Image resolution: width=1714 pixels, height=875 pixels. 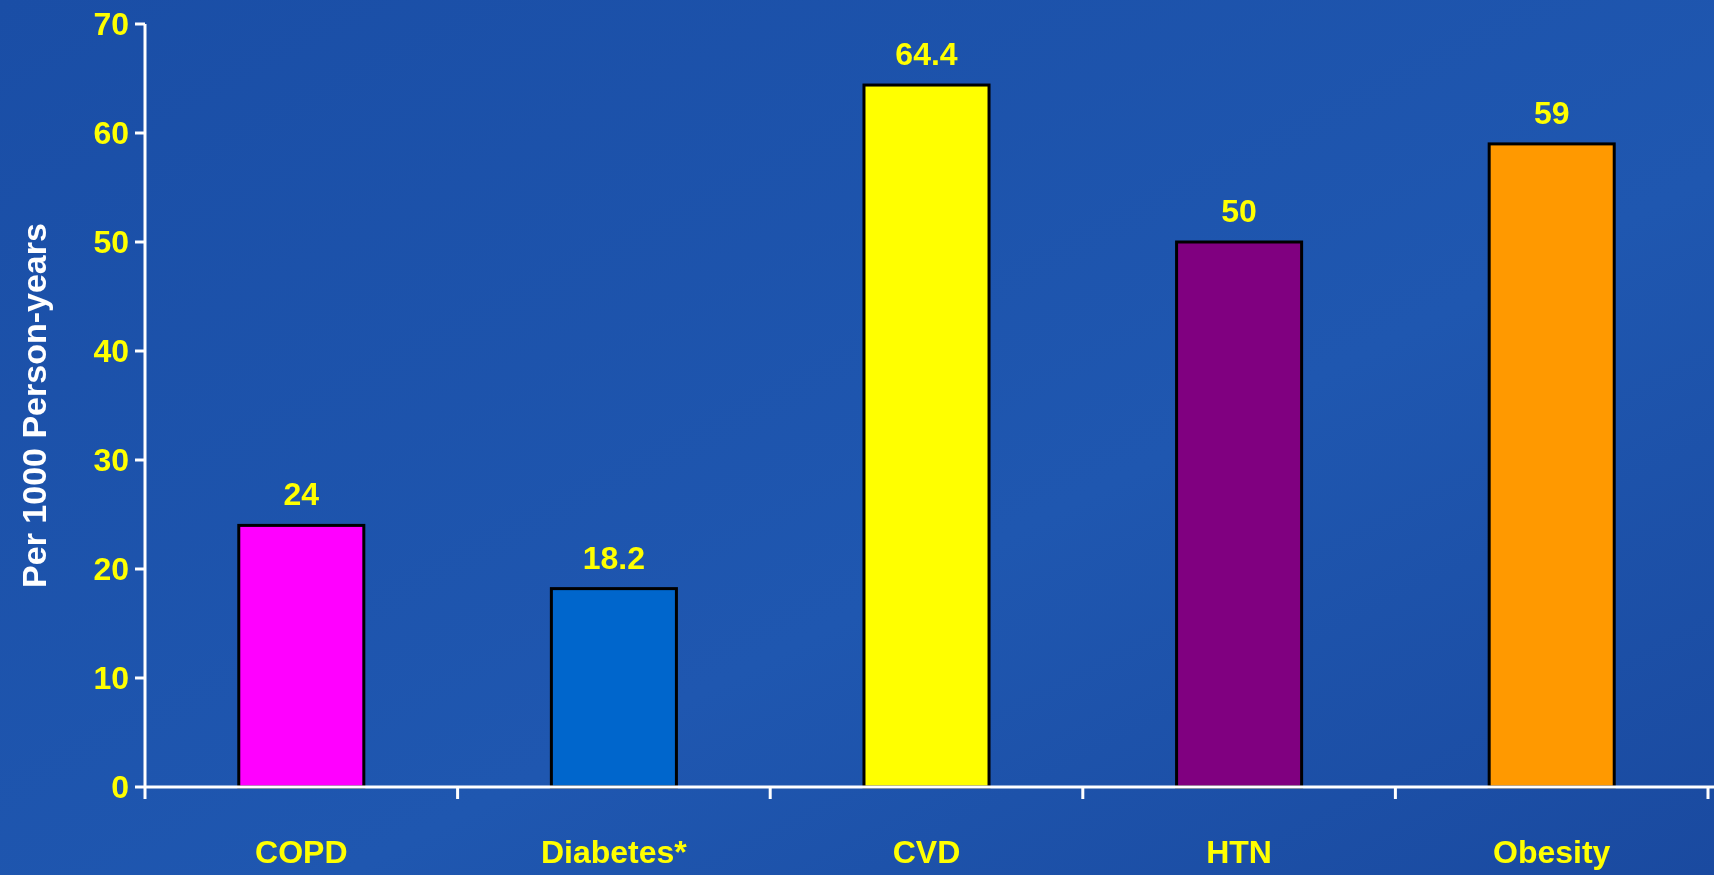 I want to click on y-tick-label: 20, so click(x=111, y=569).